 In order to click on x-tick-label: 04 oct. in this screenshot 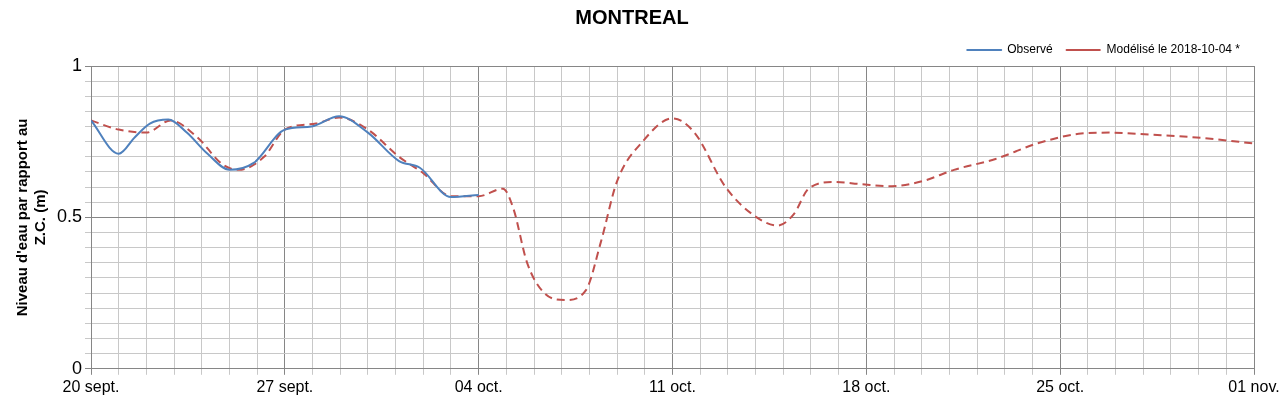, I will do `click(478, 386)`.